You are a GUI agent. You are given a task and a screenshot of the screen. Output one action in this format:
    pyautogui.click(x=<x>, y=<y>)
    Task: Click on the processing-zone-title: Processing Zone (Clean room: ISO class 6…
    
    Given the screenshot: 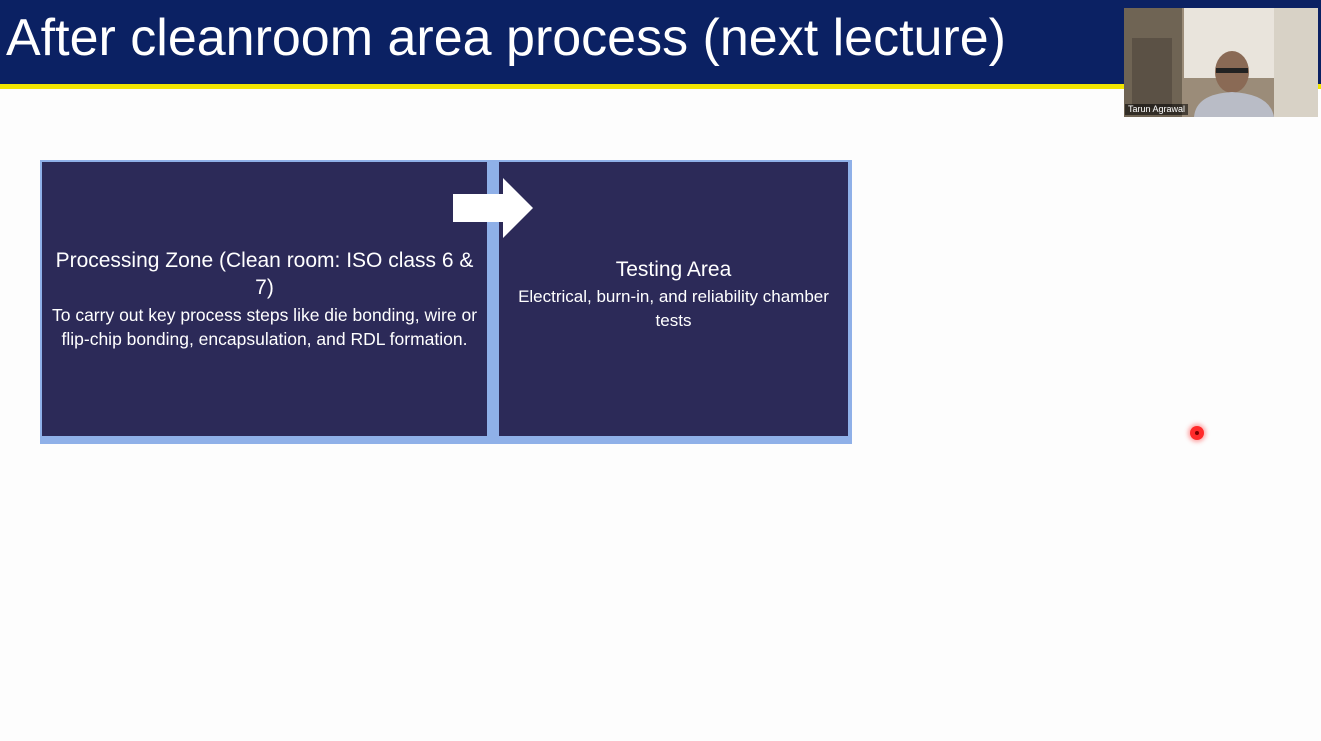 What is the action you would take?
    pyautogui.click(x=264, y=274)
    